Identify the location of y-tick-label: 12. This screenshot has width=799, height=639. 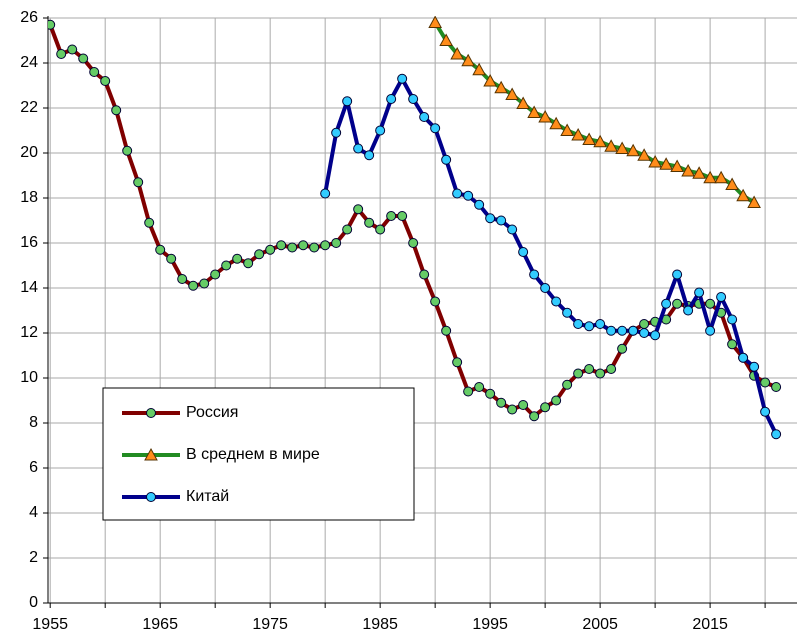
(29, 332).